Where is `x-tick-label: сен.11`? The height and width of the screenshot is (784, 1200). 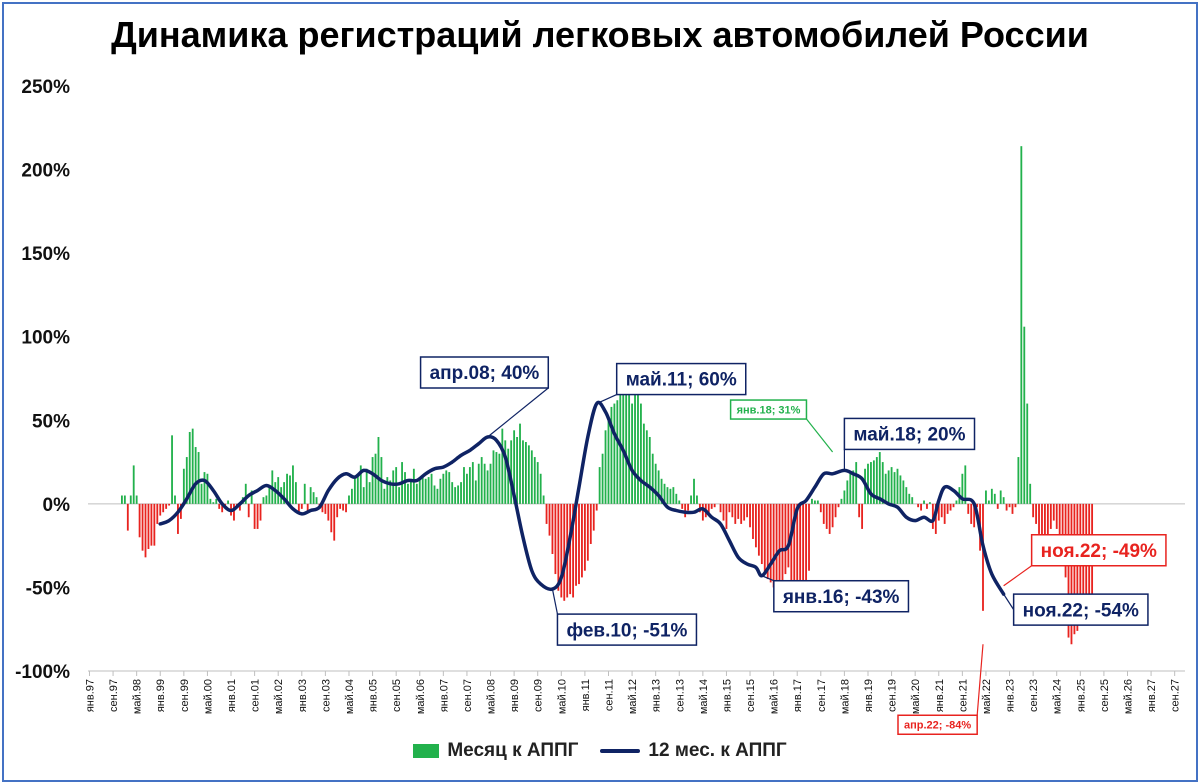 x-tick-label: сен.11 is located at coordinates (609, 695).